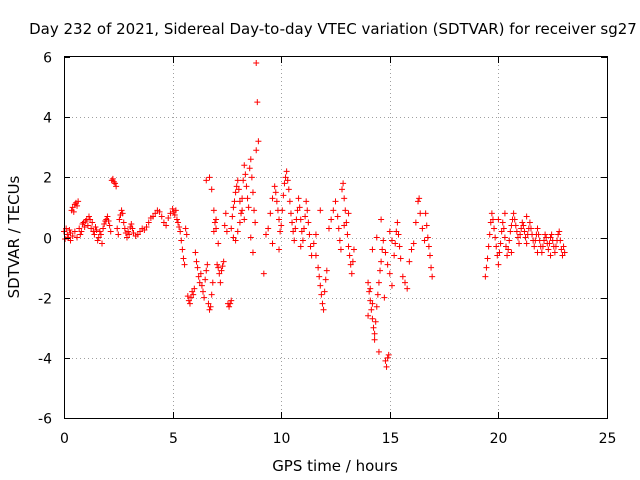  What do you see at coordinates (47, 119) in the screenshot?
I see `y-tick-label: 4` at bounding box center [47, 119].